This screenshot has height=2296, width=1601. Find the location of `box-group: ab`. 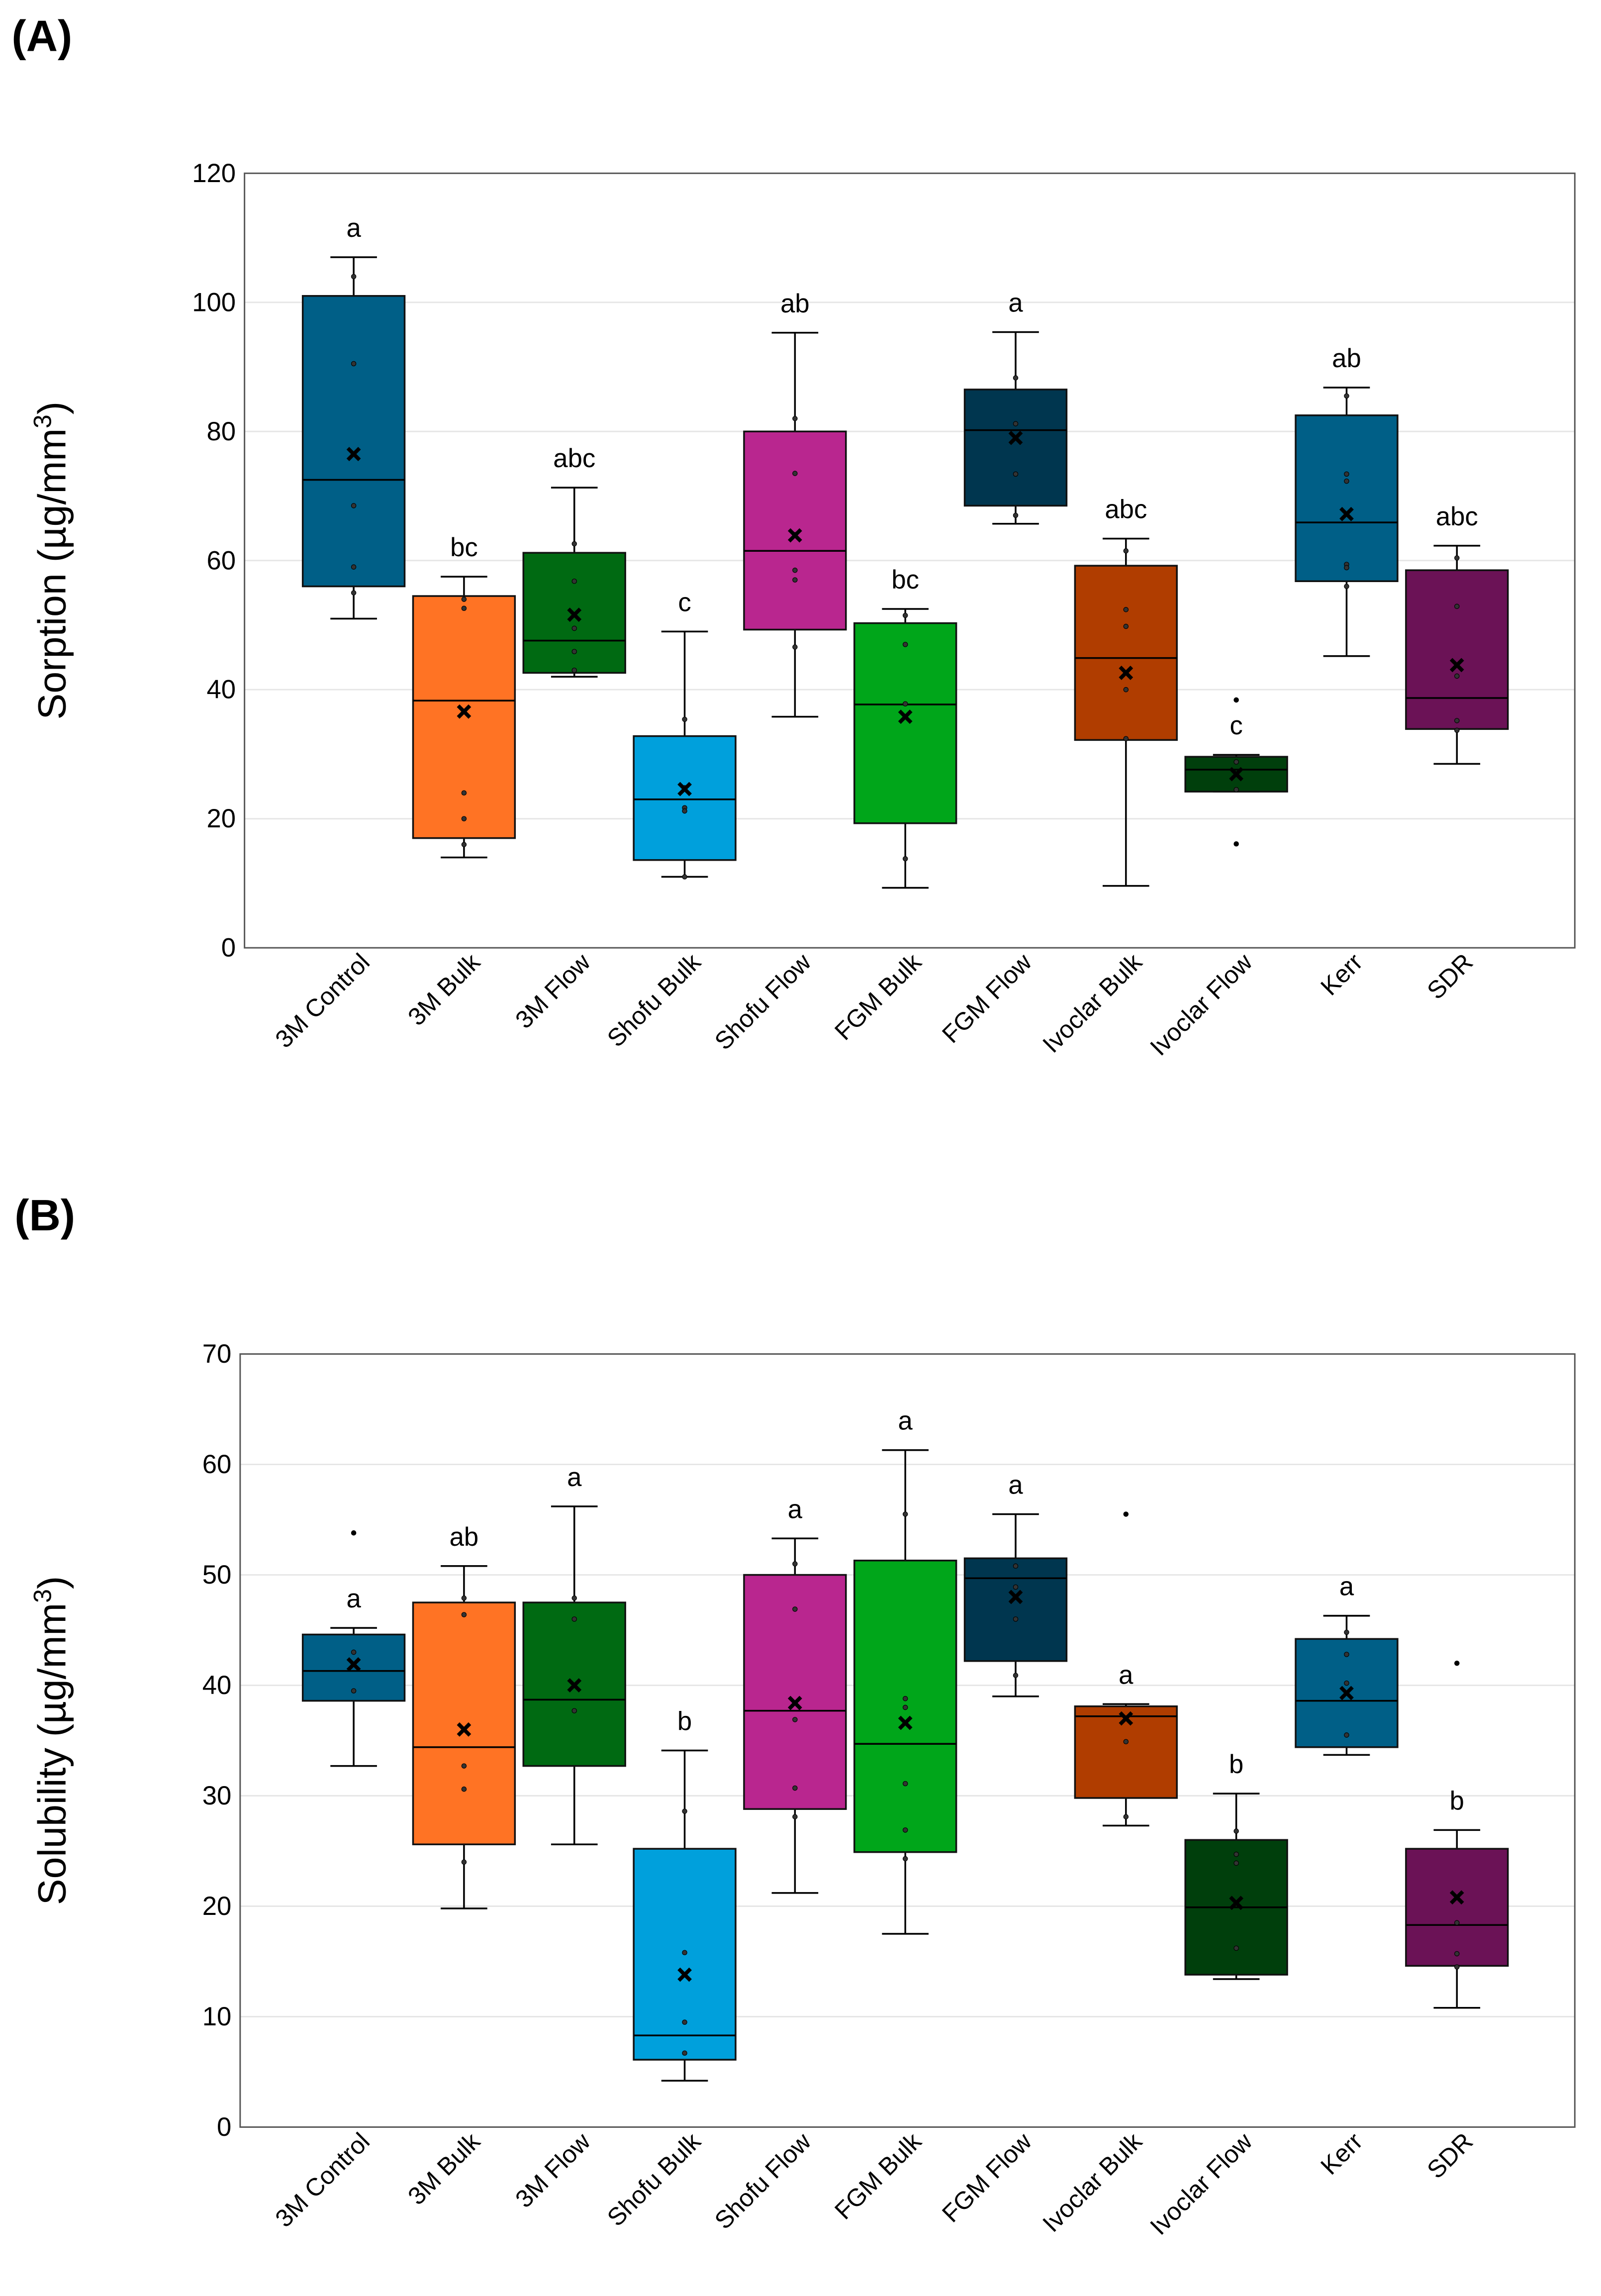

box-group: ab is located at coordinates (464, 1715).